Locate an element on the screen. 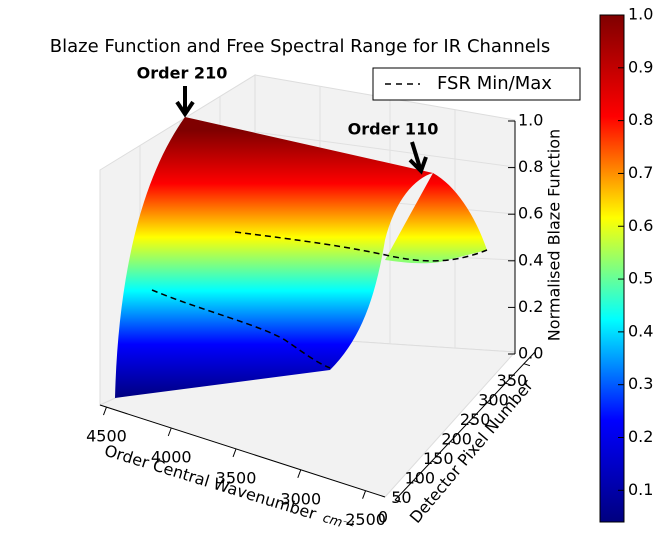 The width and height of the screenshot is (656, 544). colorbar-tick-label: 0.4 is located at coordinates (640, 330).